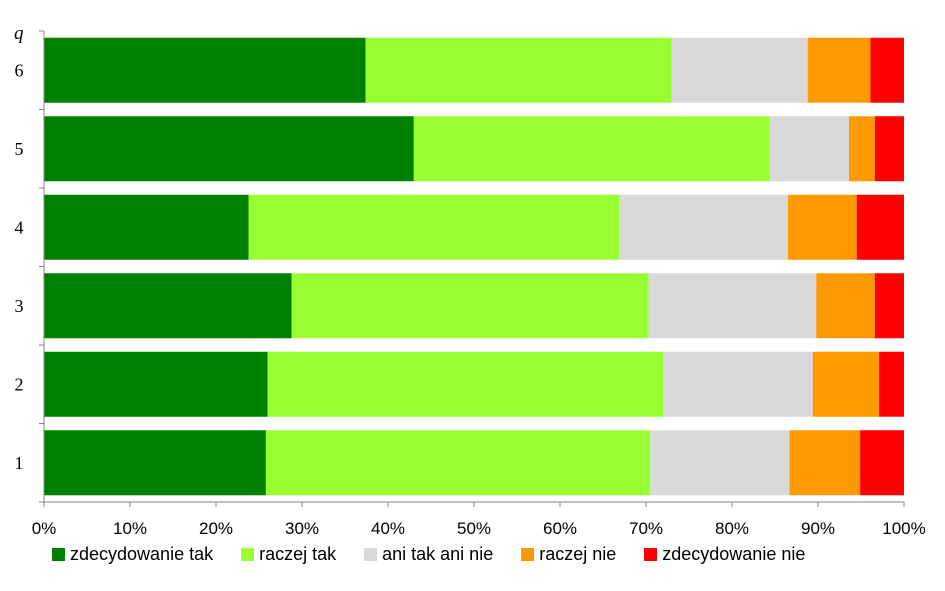  What do you see at coordinates (19, 70) in the screenshot?
I see `y-tick-label: 6` at bounding box center [19, 70].